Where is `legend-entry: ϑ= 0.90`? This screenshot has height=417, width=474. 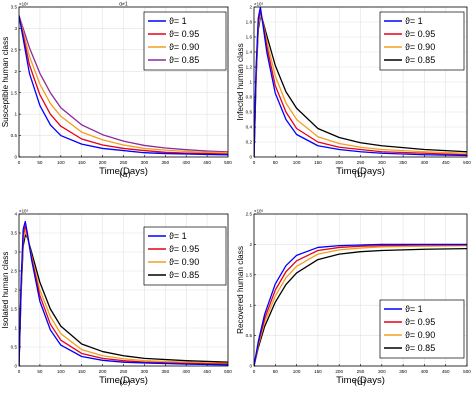 legend-entry: ϑ= 0.90 is located at coordinates (420, 47).